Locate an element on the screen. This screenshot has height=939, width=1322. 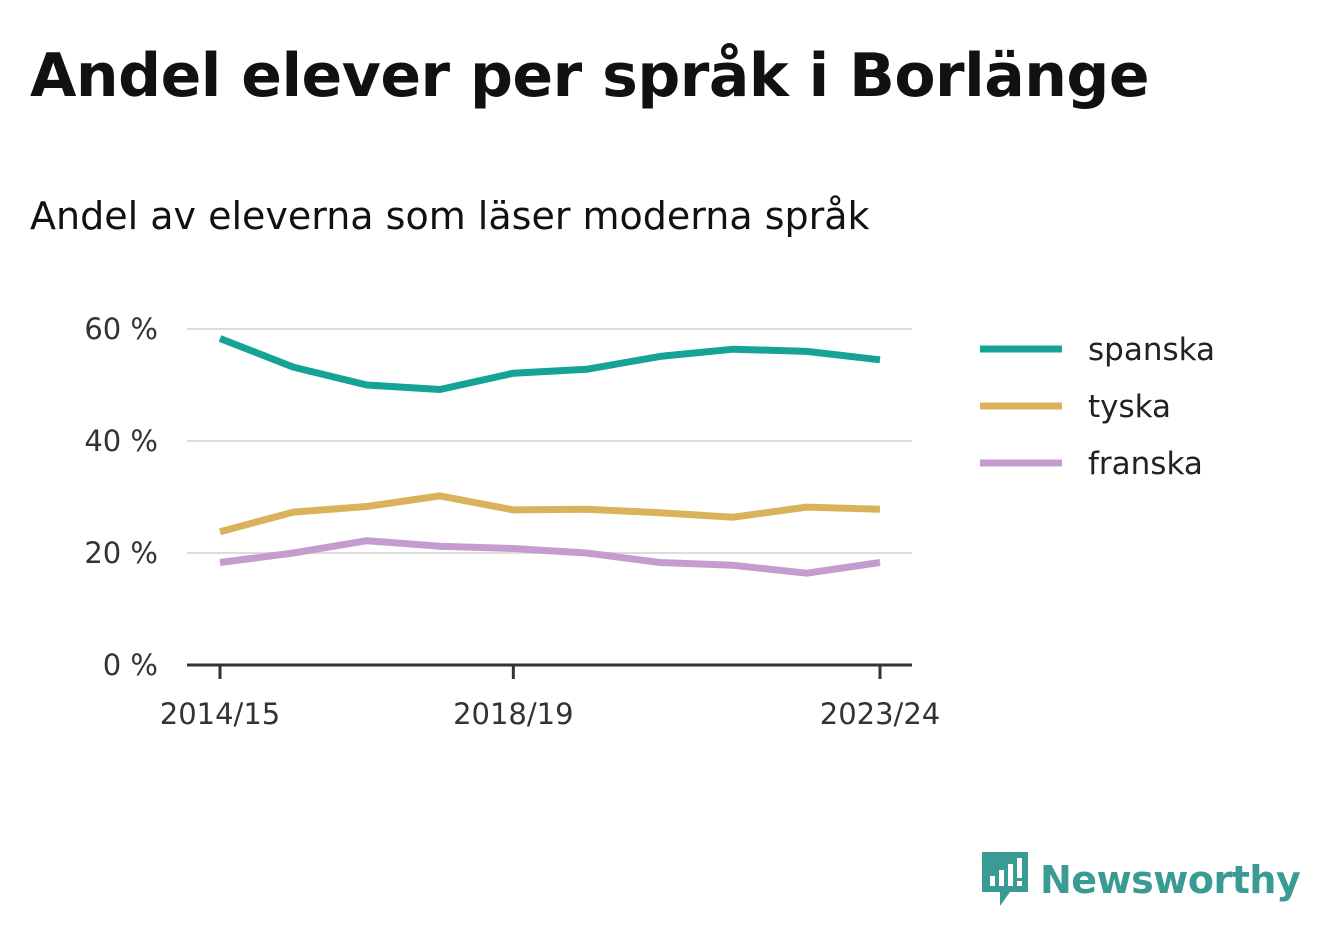
series-lines is located at coordinates (549, 456).